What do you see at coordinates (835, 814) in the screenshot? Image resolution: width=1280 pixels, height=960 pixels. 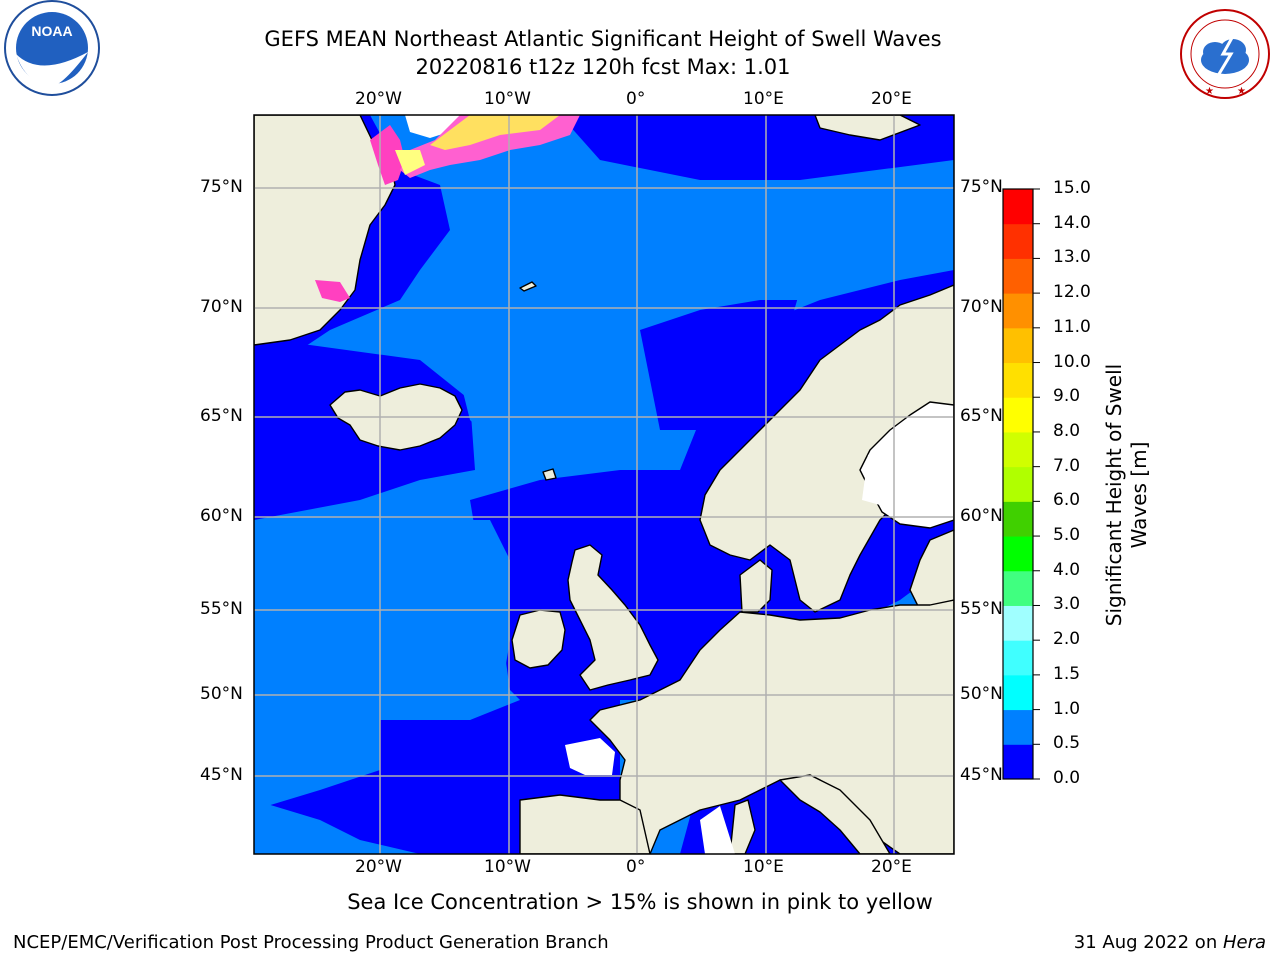 I see `italy` at bounding box center [835, 814].